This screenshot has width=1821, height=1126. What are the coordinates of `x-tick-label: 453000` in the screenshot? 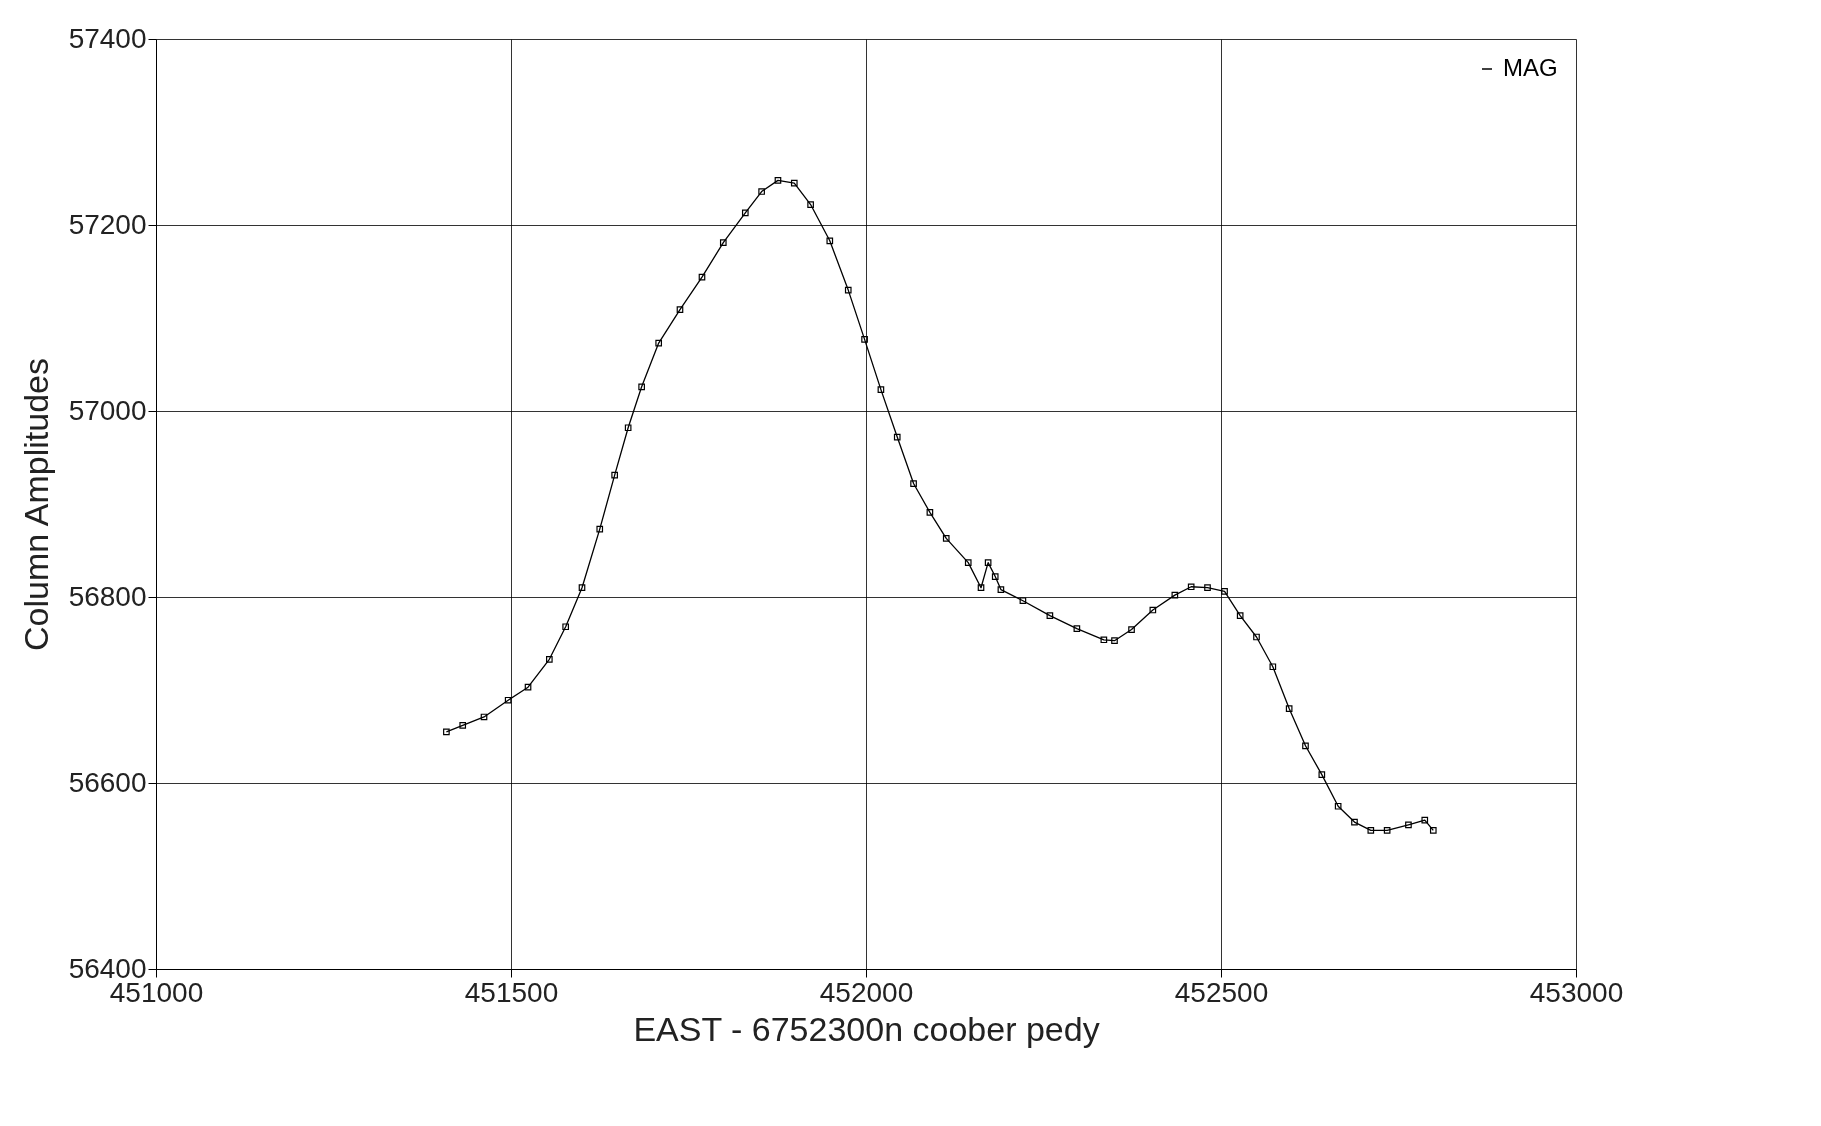 It's located at (1576, 992).